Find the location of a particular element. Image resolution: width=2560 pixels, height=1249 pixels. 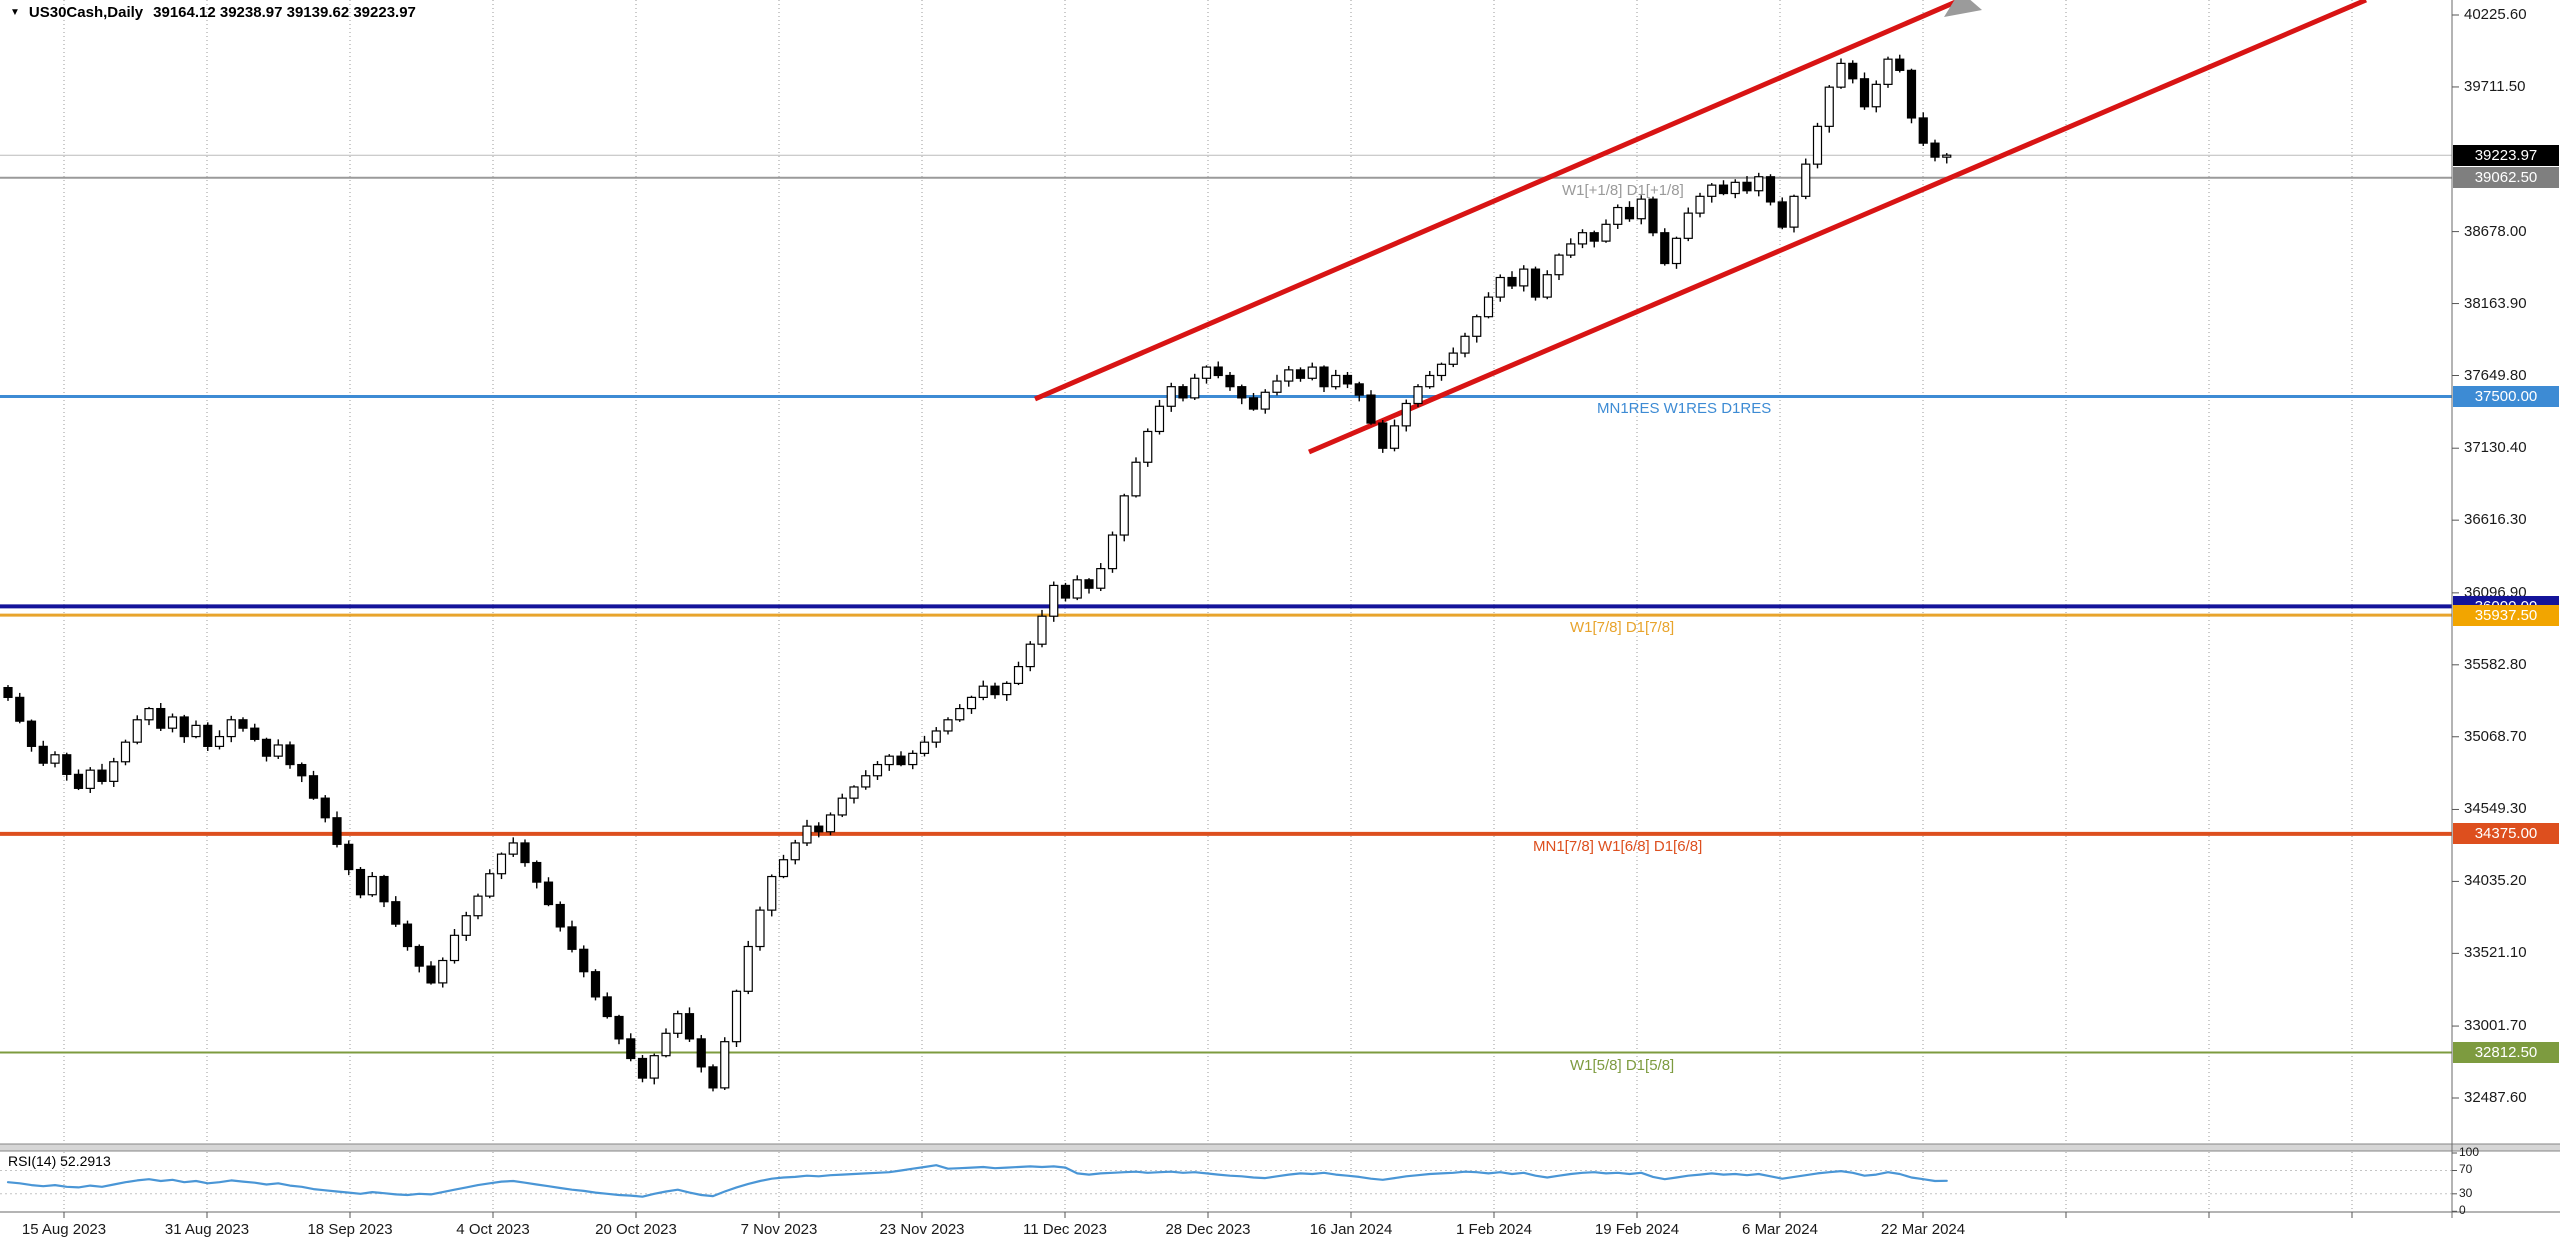

date-axis-label: 23 Nov 2023 is located at coordinates (922, 1229).